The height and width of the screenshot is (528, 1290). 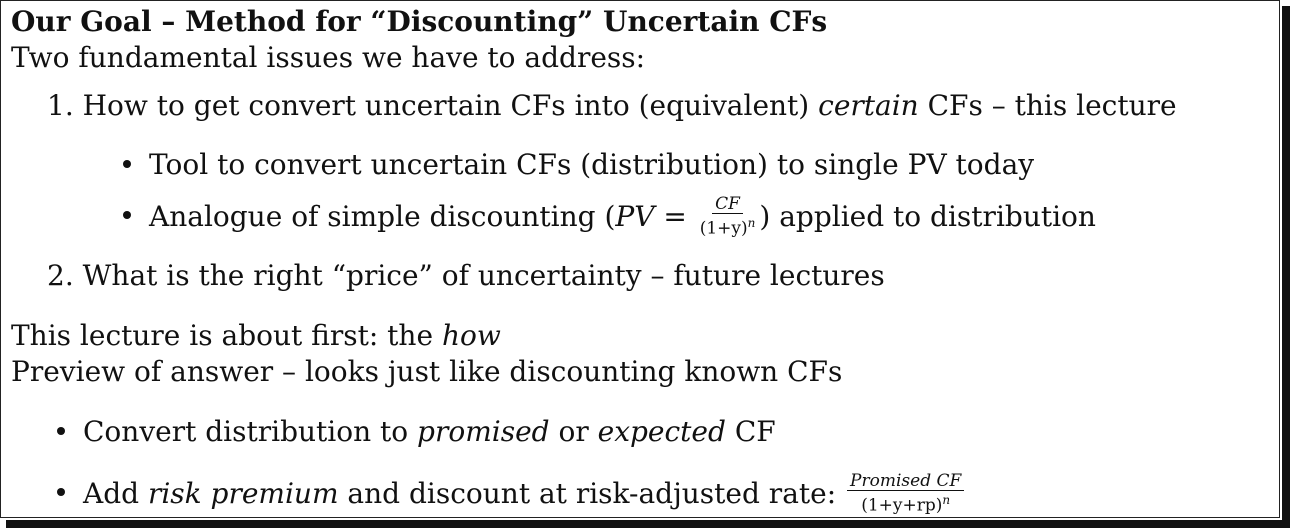 What do you see at coordinates (60, 105) in the screenshot?
I see `item-number: 1.` at bounding box center [60, 105].